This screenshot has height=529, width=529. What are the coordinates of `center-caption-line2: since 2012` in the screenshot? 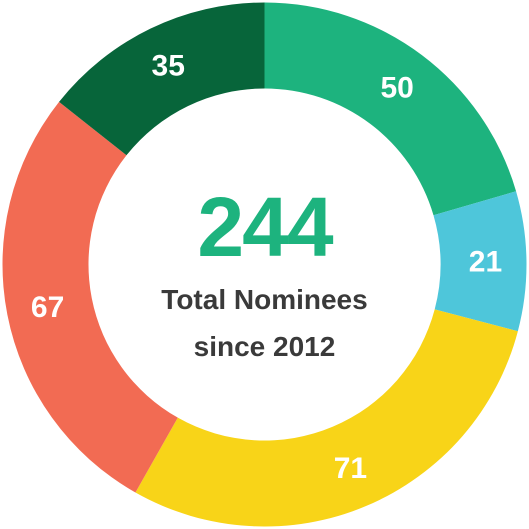 It's located at (265, 346).